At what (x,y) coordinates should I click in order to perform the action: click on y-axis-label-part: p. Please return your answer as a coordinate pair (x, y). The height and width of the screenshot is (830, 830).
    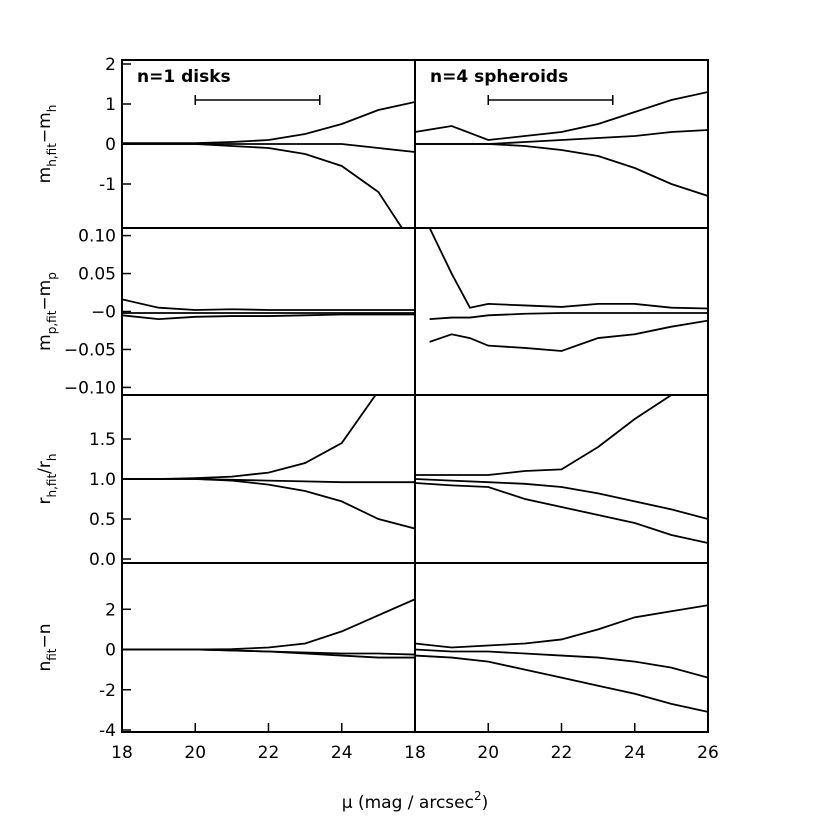
    Looking at the image, I should click on (52, 276).